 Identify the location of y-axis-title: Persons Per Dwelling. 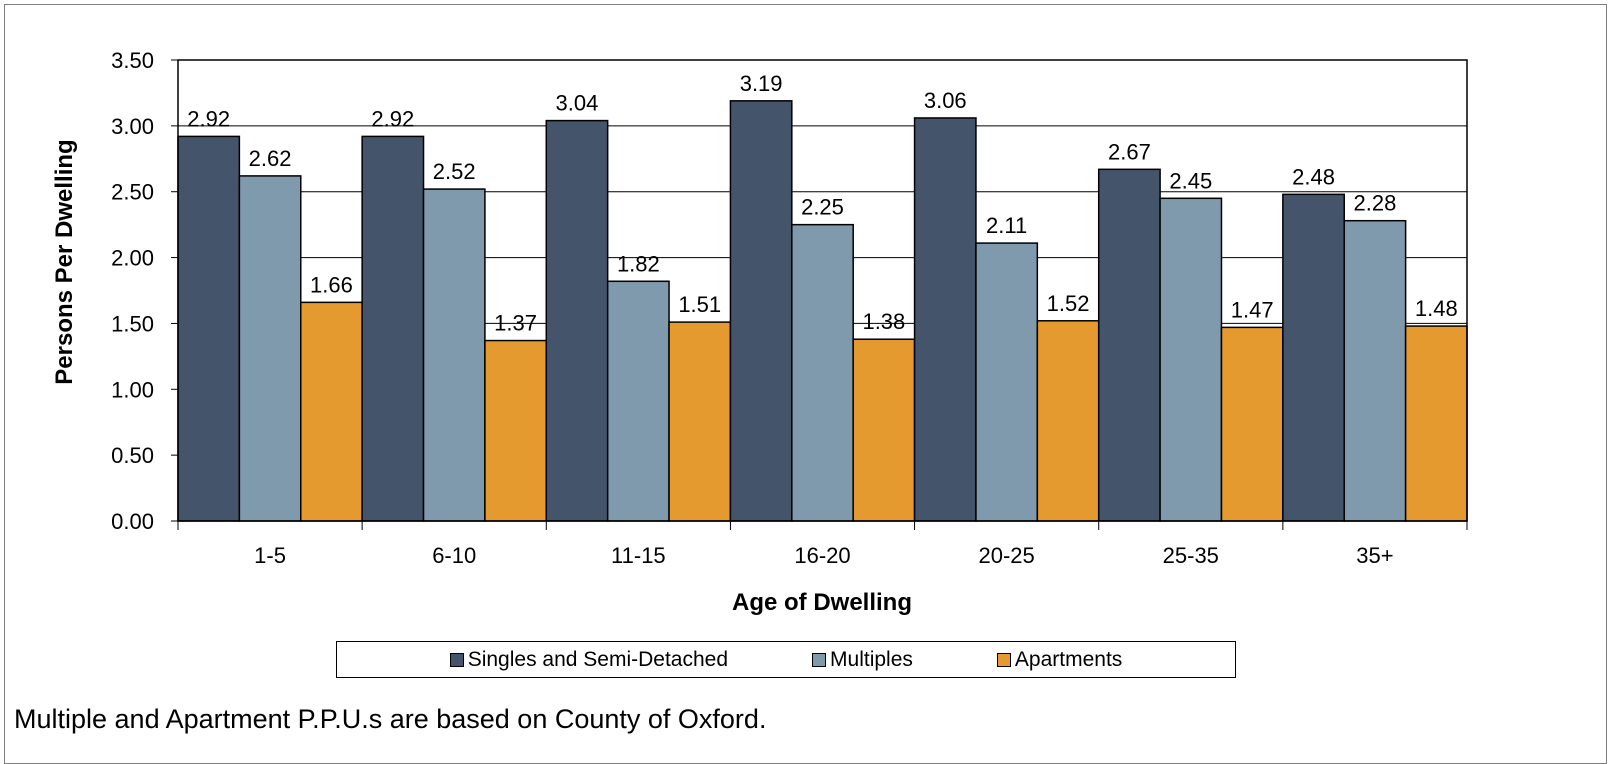
(64, 261).